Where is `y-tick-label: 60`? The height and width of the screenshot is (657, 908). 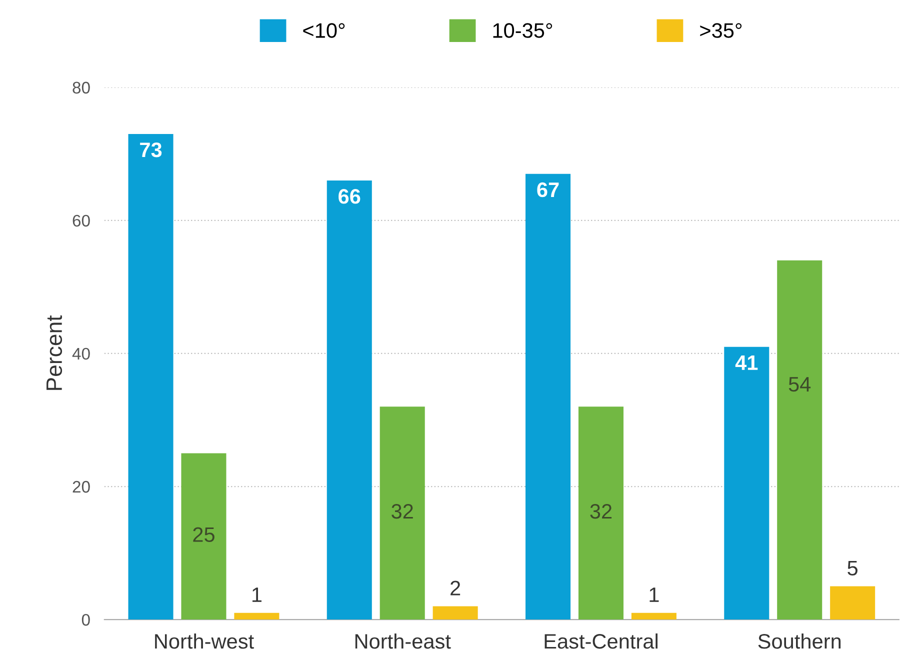 y-tick-label: 60 is located at coordinates (81, 220).